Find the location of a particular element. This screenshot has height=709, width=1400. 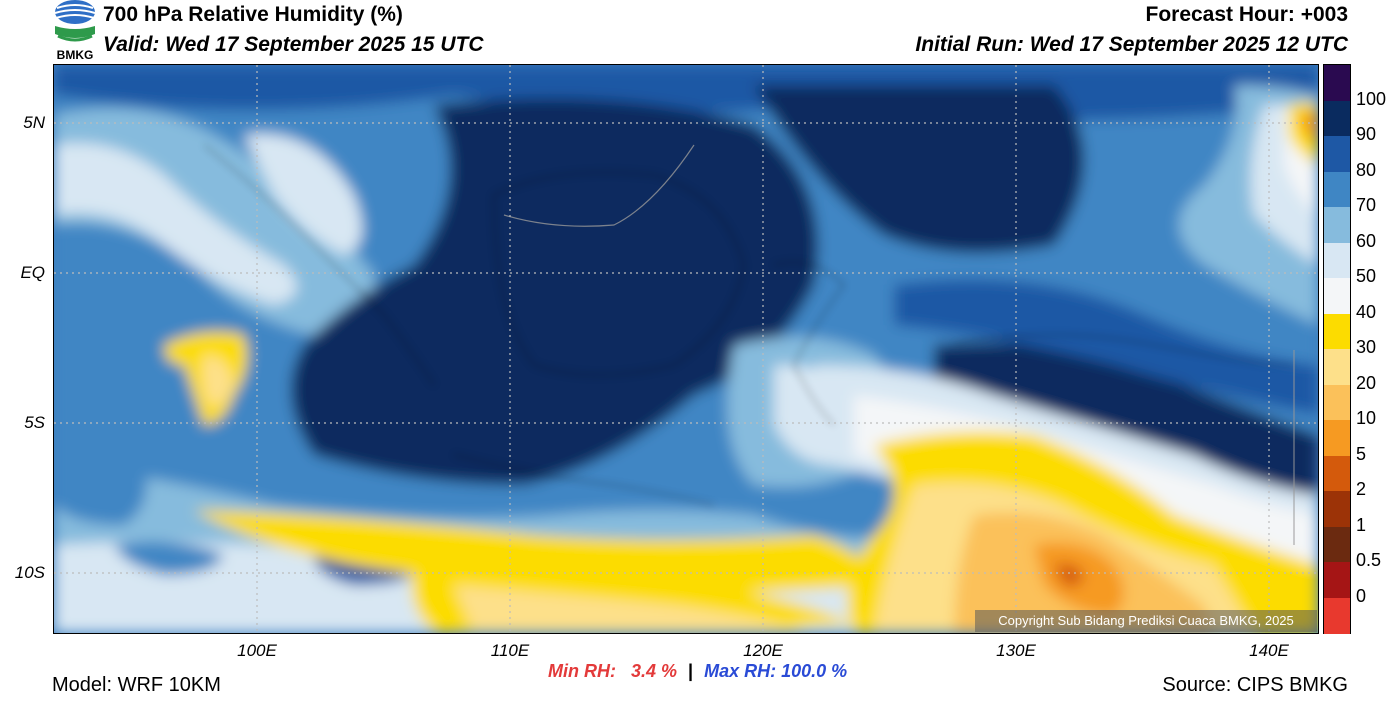

lon-label-120e: 120E is located at coordinates (763, 650).